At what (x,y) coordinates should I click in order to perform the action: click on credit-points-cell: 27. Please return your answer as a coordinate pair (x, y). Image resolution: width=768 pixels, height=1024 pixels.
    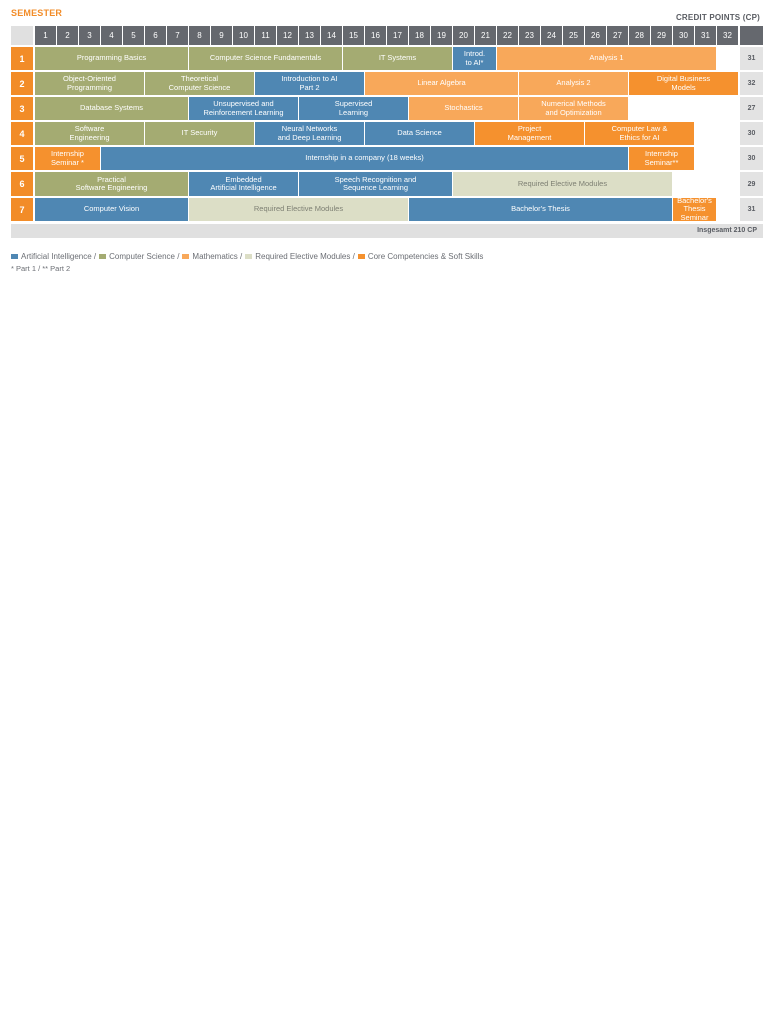
    Looking at the image, I should click on (751, 108).